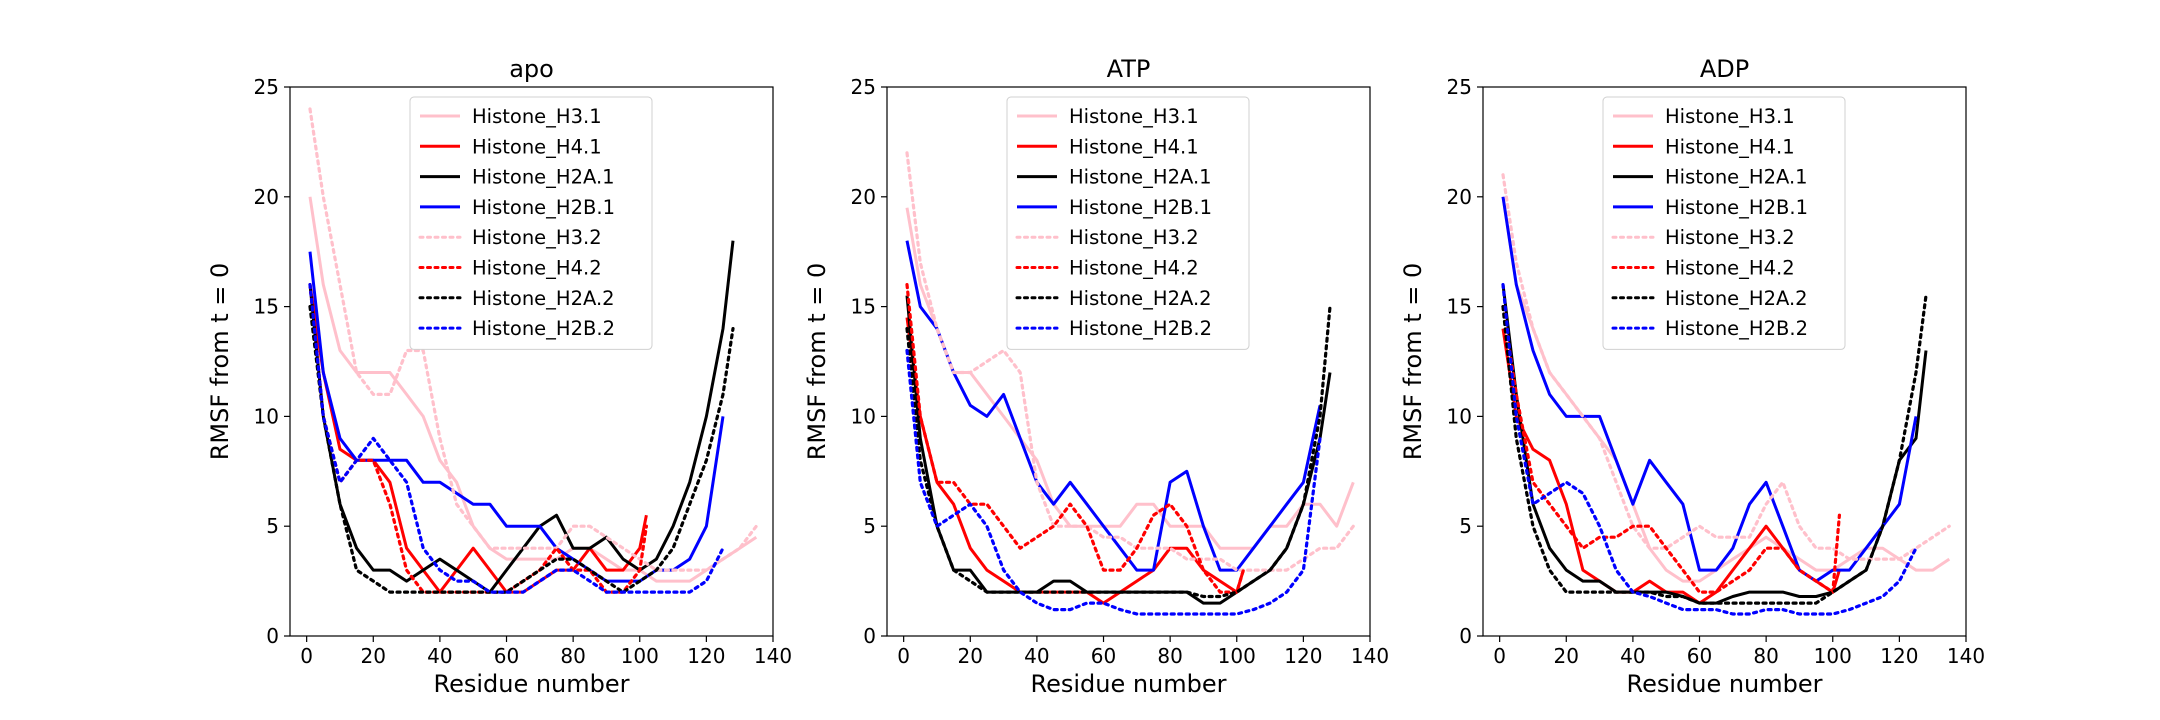  I want to click on chart-title: ADP, so click(1724, 69).